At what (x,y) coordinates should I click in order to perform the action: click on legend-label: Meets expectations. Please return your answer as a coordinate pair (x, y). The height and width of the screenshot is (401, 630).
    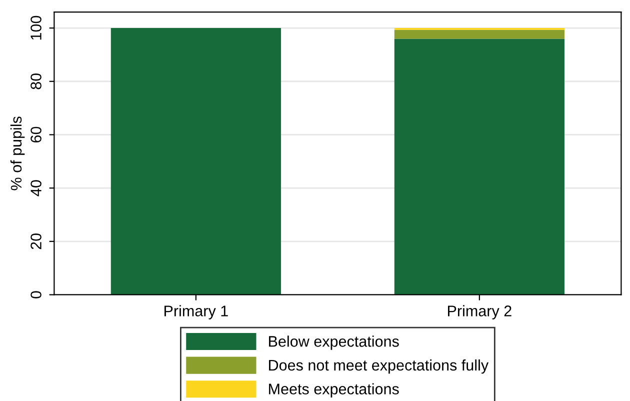
    Looking at the image, I should click on (334, 390).